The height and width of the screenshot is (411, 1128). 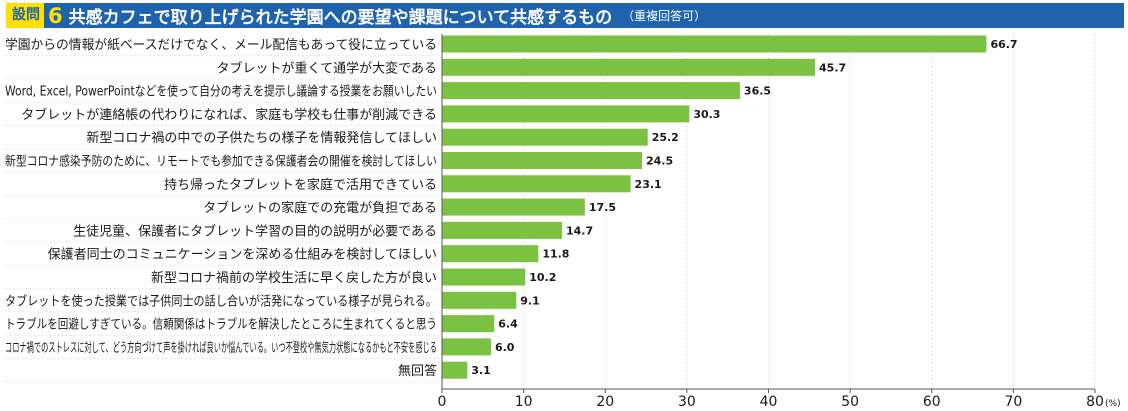 What do you see at coordinates (602, 207) in the screenshot?
I see `data-label: 17.5` at bounding box center [602, 207].